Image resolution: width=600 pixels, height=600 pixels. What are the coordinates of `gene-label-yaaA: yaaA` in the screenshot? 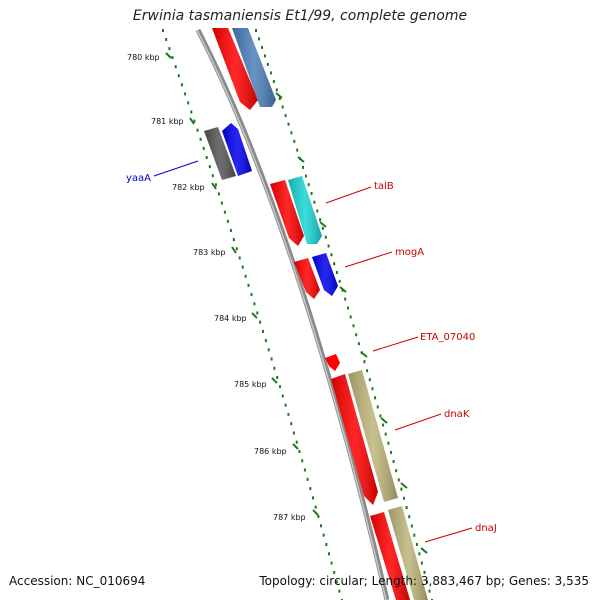 It's located at (138, 178).